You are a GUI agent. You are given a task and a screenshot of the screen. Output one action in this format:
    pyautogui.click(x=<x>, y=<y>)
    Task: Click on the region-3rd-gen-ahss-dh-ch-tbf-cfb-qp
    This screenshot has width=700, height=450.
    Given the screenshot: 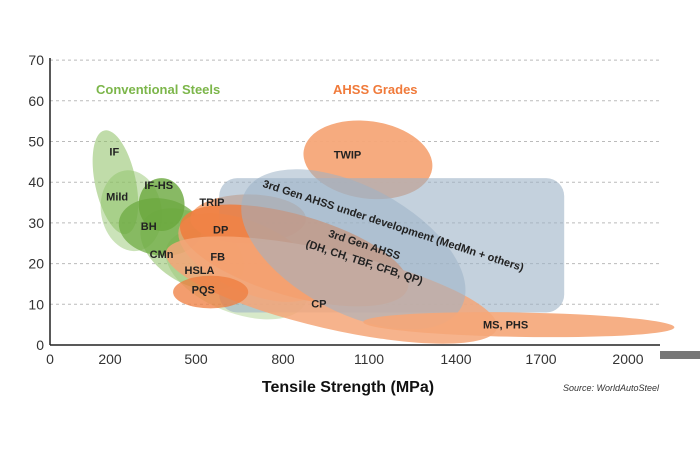 What is the action you would take?
    pyautogui.click(x=353, y=249)
    